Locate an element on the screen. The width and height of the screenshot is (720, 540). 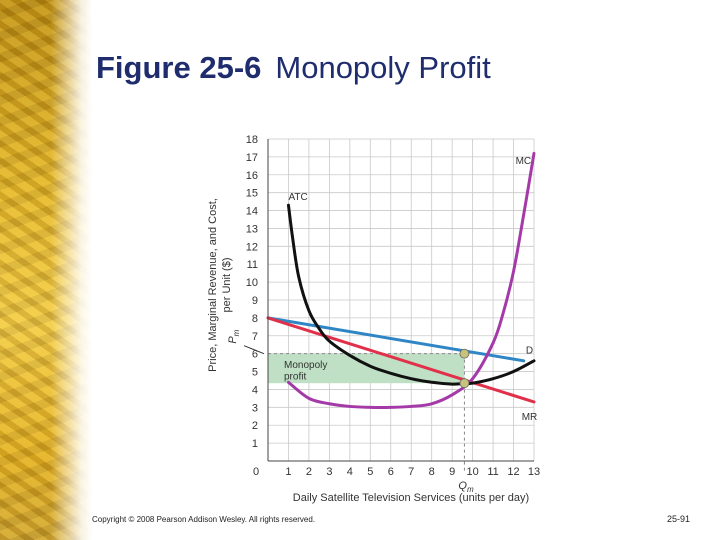
curve-label-mc: MC is located at coordinates (524, 161).